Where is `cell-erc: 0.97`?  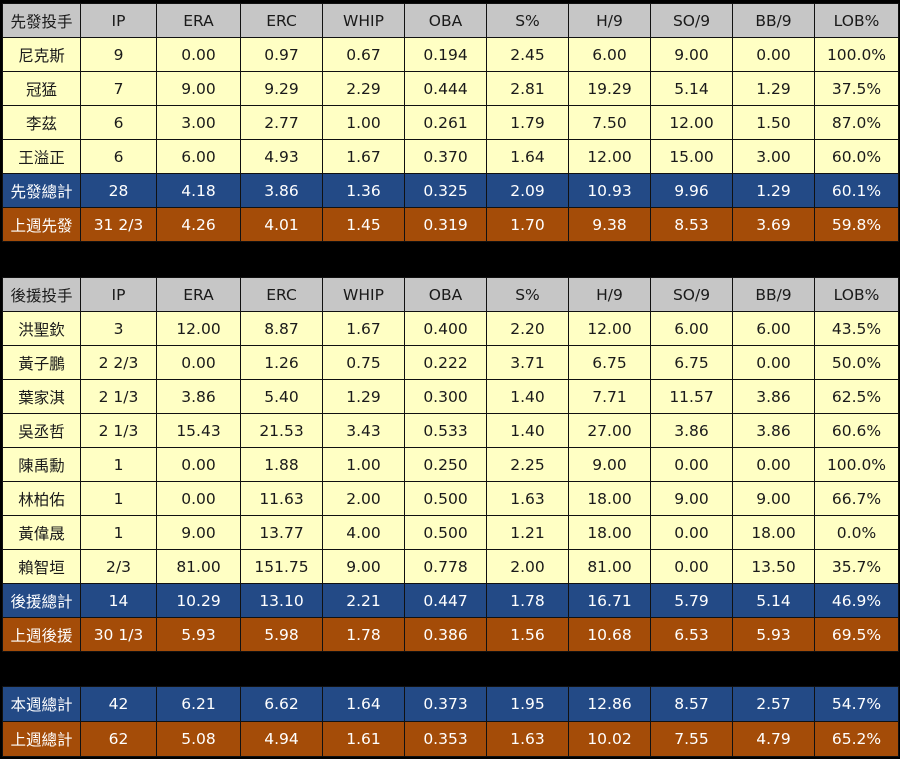
cell-erc: 0.97 is located at coordinates (281, 54).